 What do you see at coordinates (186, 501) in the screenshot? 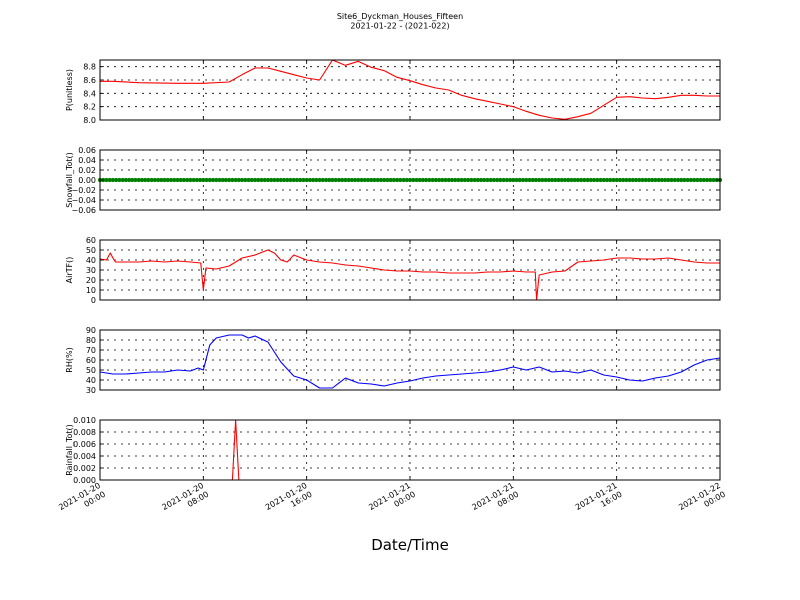
I see `x-tick-label-1: 2021-01-2008:00` at bounding box center [186, 501].